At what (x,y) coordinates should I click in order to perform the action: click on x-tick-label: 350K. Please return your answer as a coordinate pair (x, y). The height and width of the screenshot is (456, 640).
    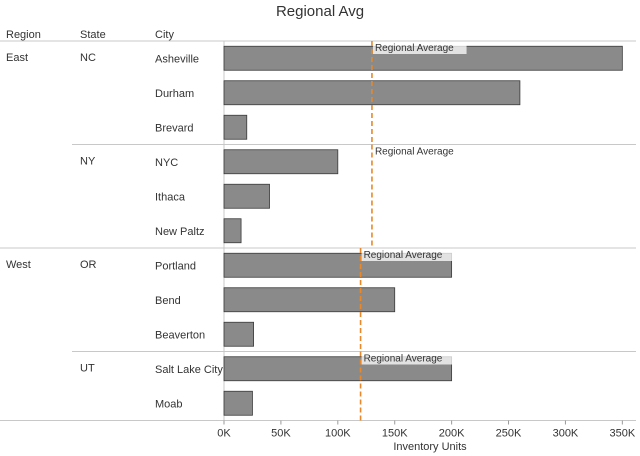
    Looking at the image, I should click on (622, 434).